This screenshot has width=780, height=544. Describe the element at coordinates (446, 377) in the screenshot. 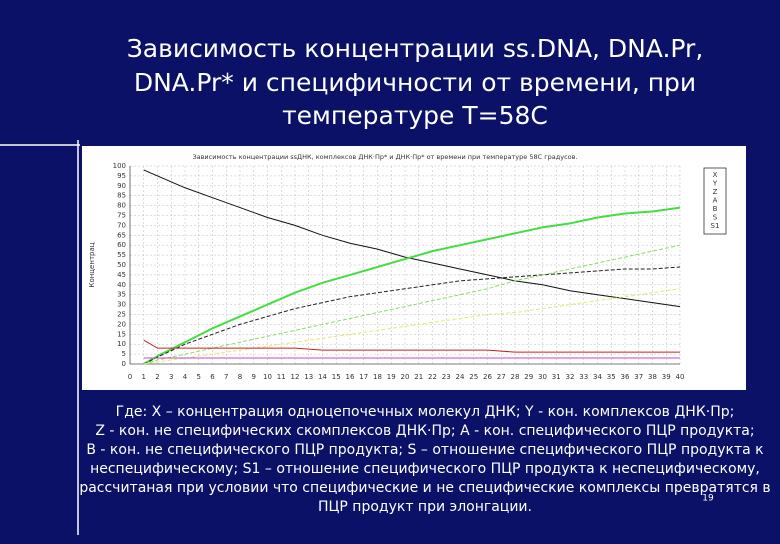

I see `x-tick-label: 23` at that location.